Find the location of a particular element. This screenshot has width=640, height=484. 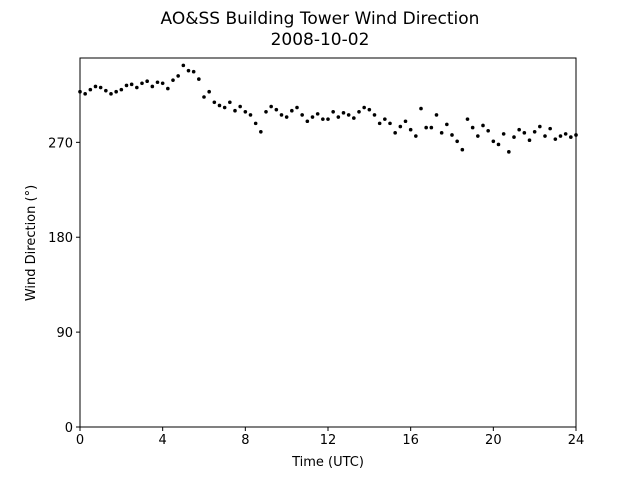

y-tick-label: 90 is located at coordinates (64, 333).